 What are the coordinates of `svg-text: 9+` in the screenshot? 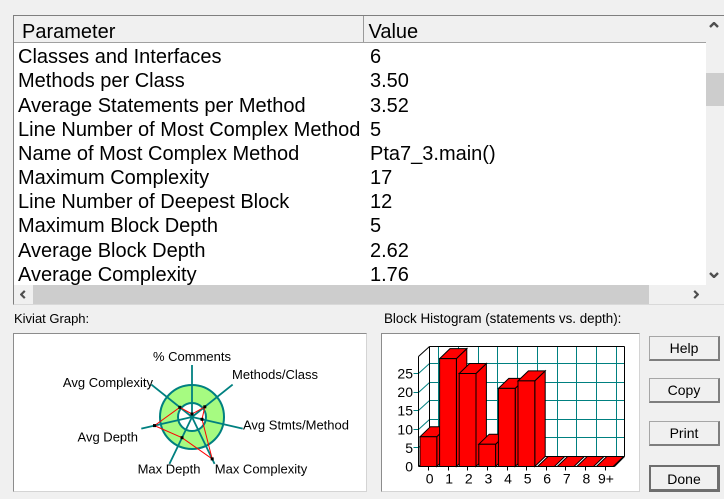 It's located at (606, 479).